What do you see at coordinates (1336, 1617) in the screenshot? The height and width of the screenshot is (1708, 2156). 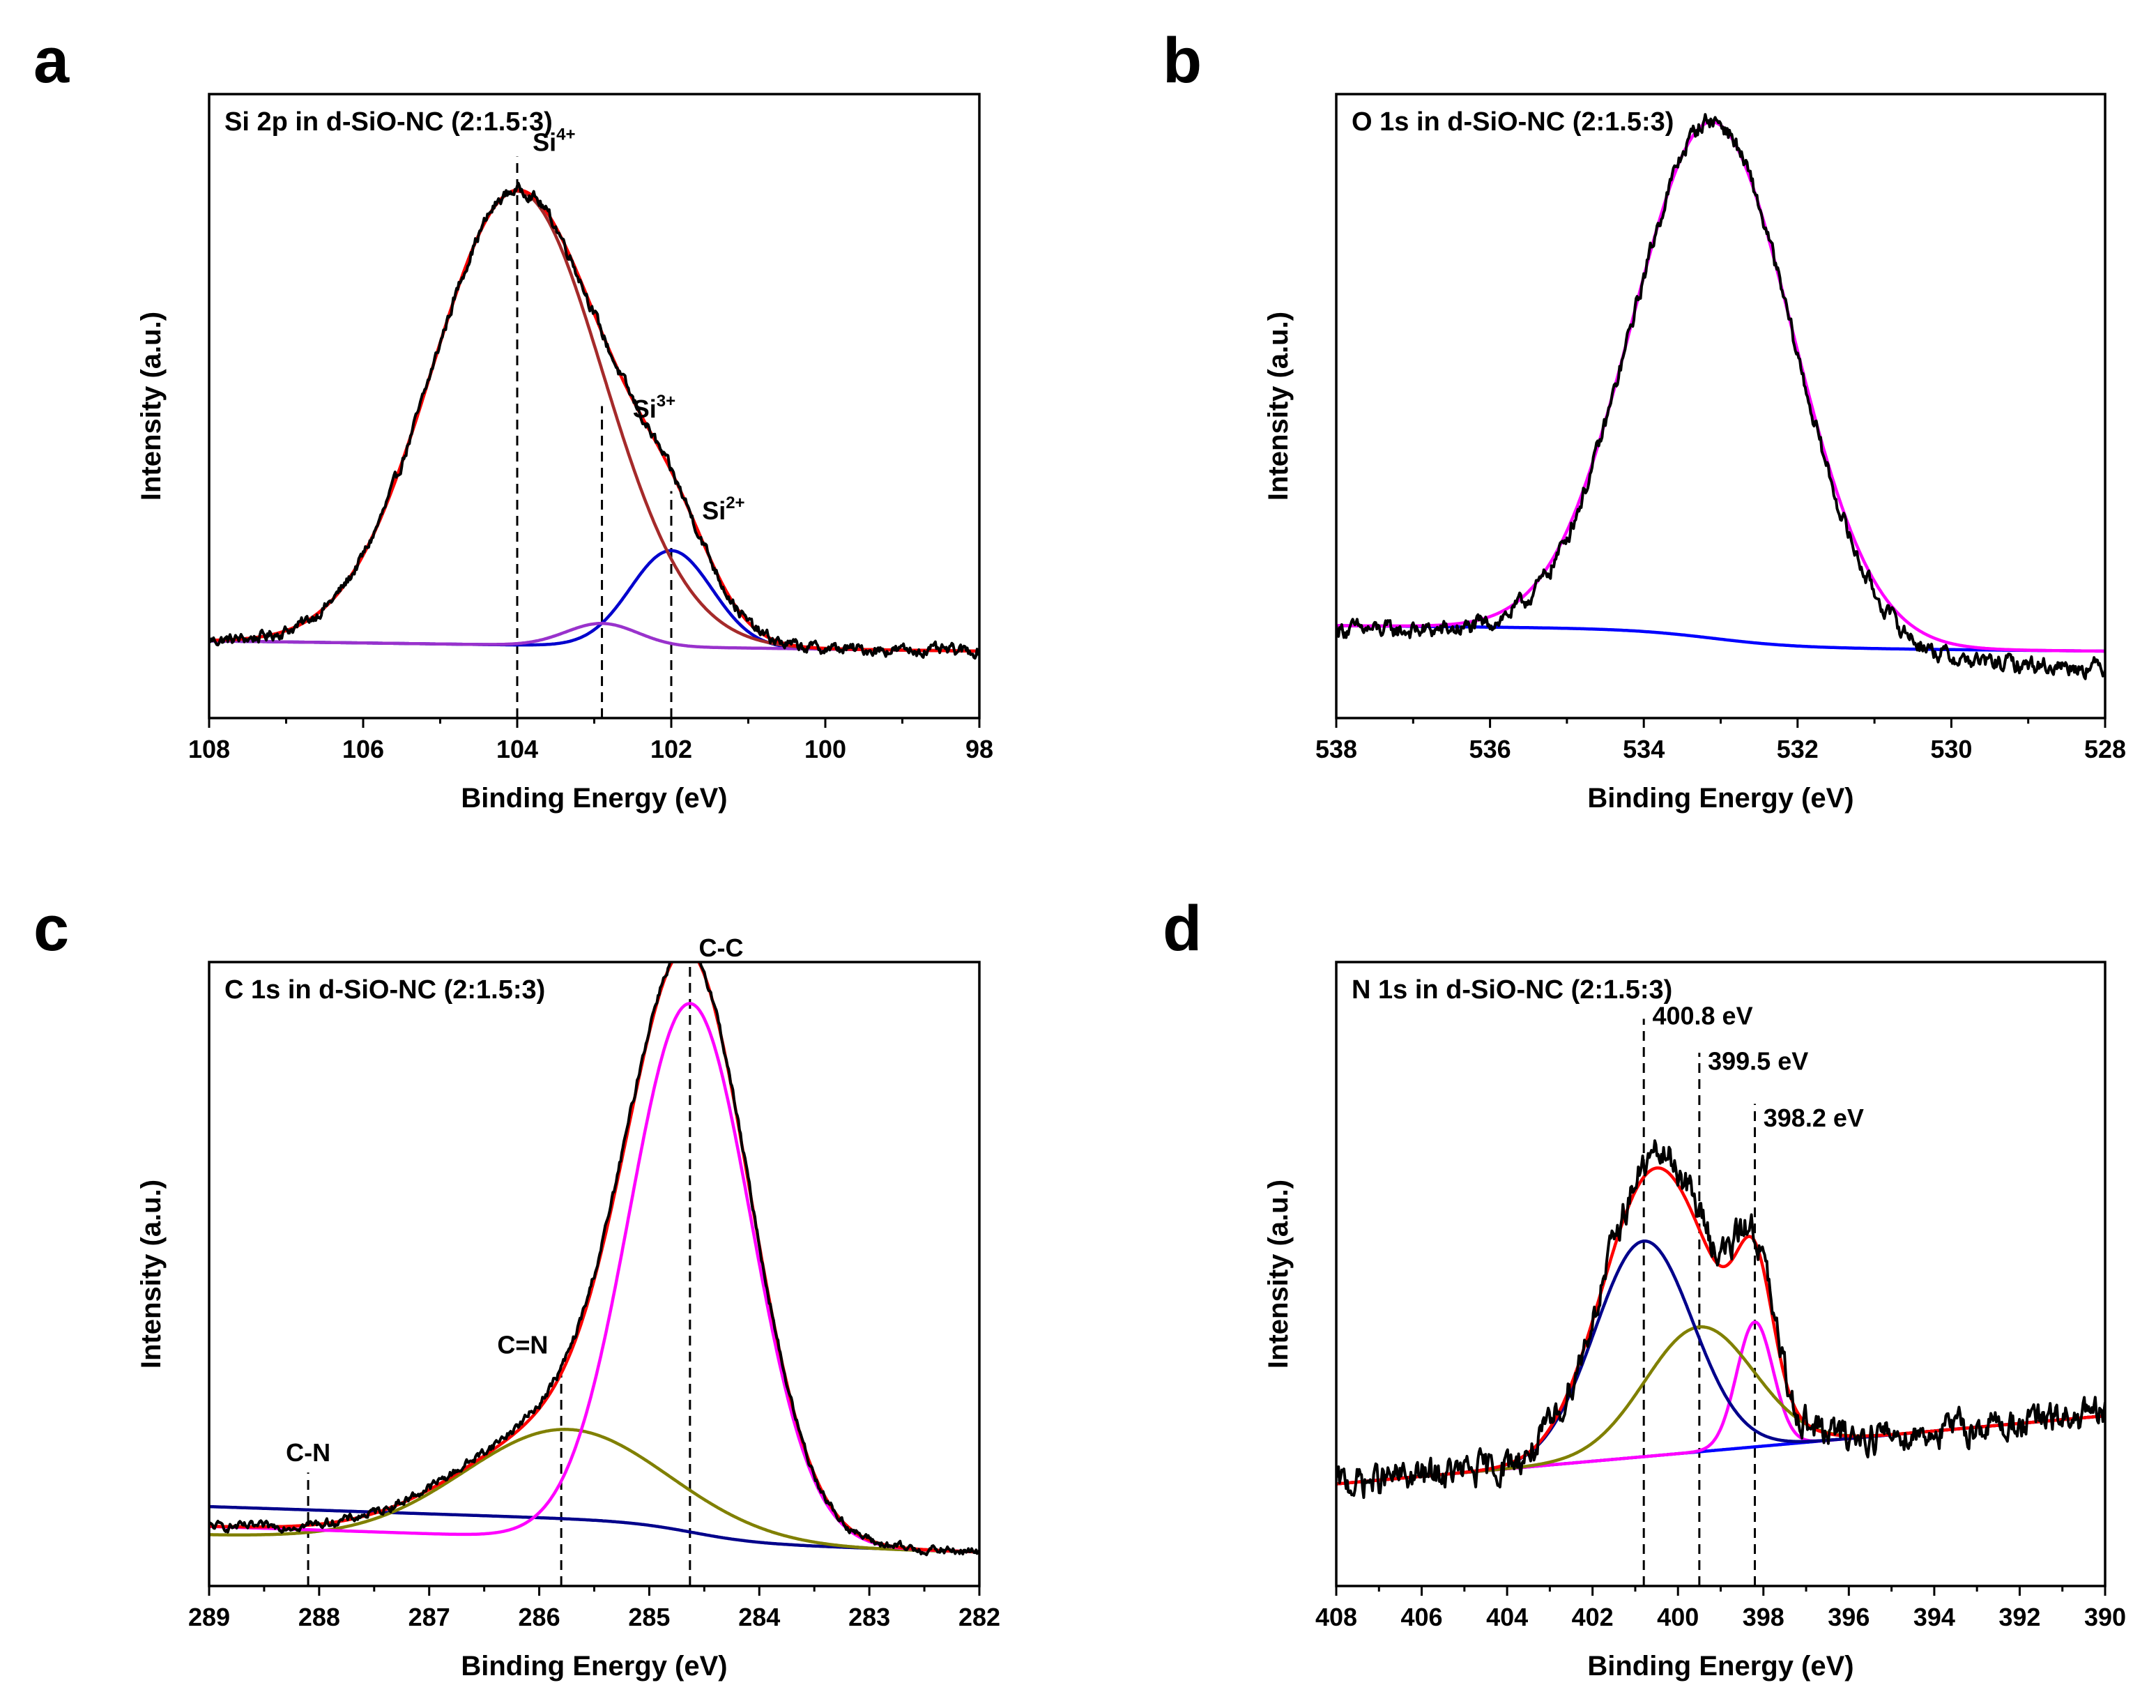 I see `x-tick-label: 408` at bounding box center [1336, 1617].